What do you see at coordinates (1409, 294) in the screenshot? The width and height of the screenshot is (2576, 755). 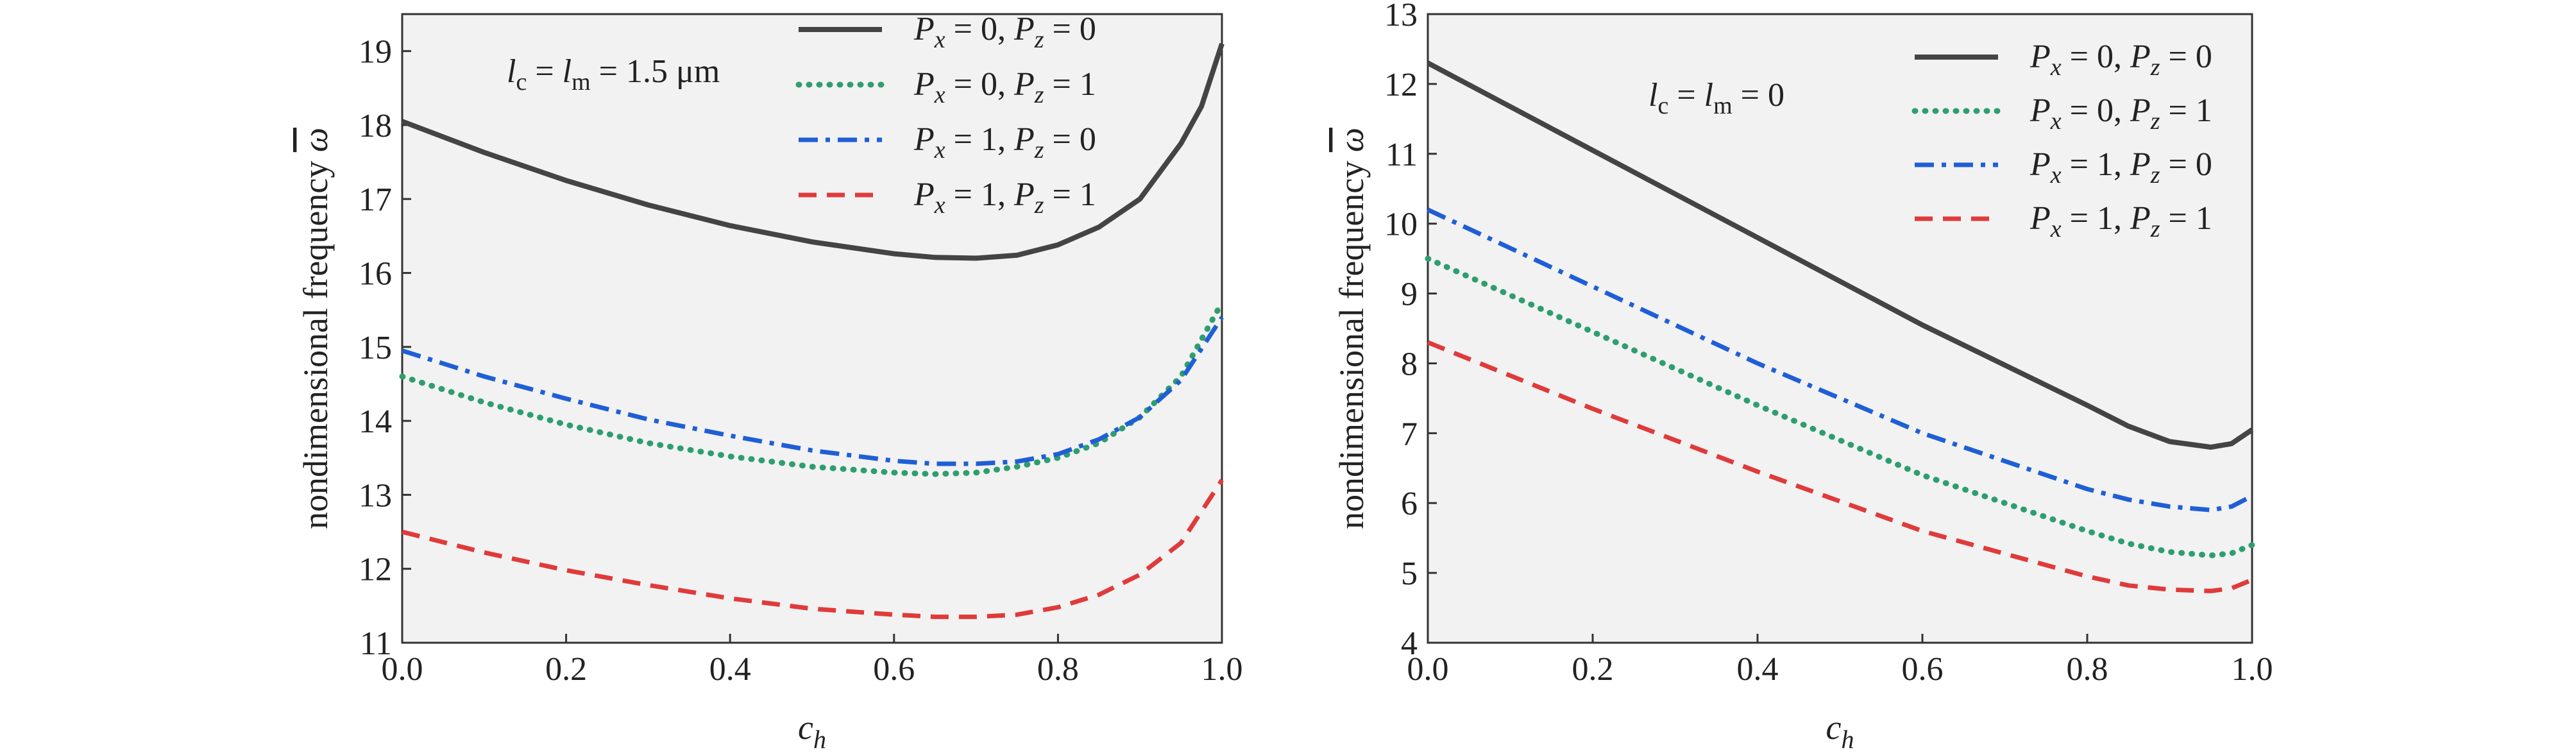 I see `right-y-tick-label: 9` at bounding box center [1409, 294].